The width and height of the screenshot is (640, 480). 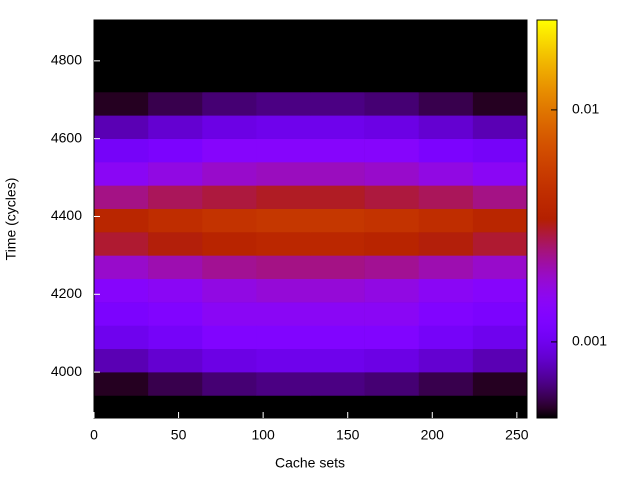 I want to click on x-tick-label: 150, so click(x=348, y=435).